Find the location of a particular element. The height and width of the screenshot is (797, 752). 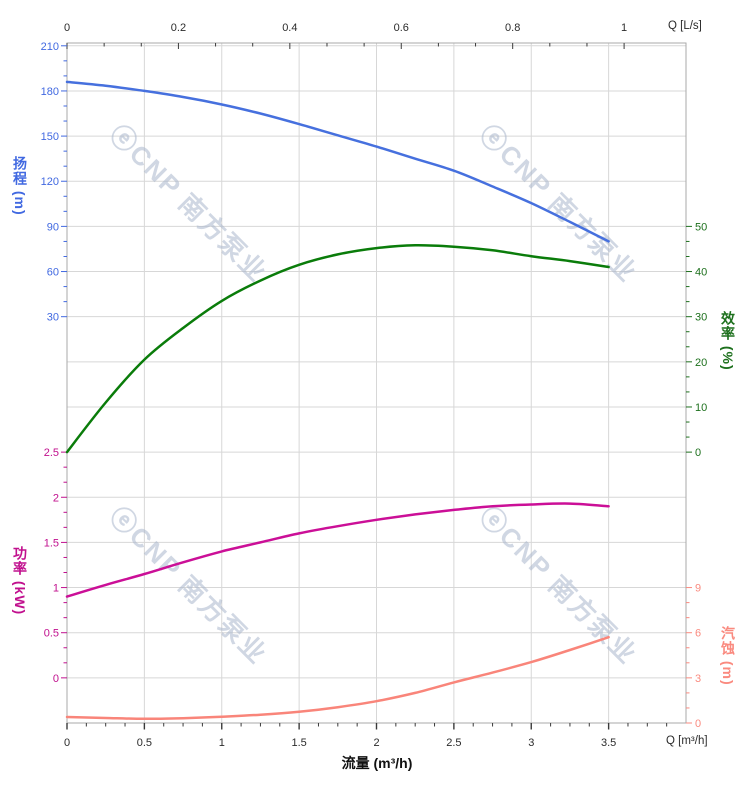

head-curve is located at coordinates (337, 161).